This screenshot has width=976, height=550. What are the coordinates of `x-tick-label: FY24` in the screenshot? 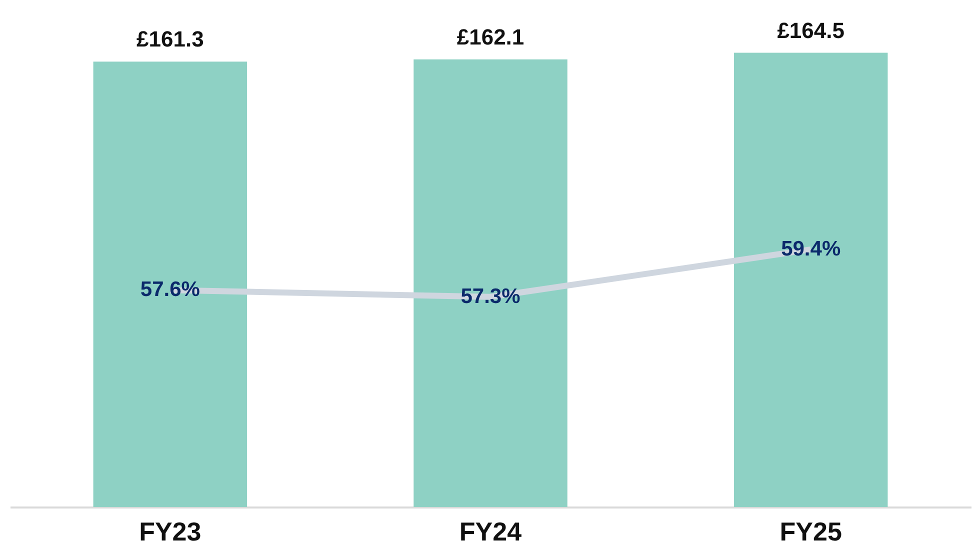 It's located at (490, 531).